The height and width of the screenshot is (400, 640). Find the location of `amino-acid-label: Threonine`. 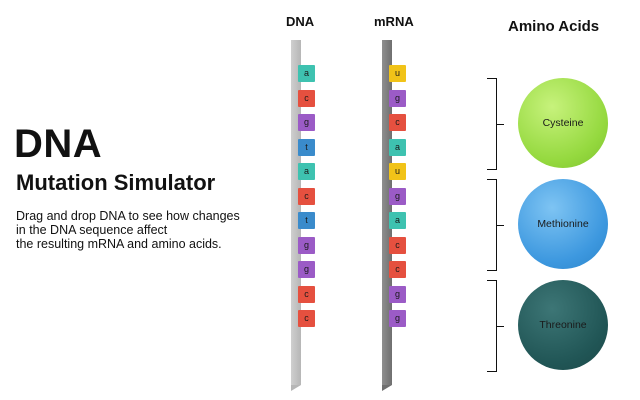

amino-acid-label: Threonine is located at coordinates (563, 325).